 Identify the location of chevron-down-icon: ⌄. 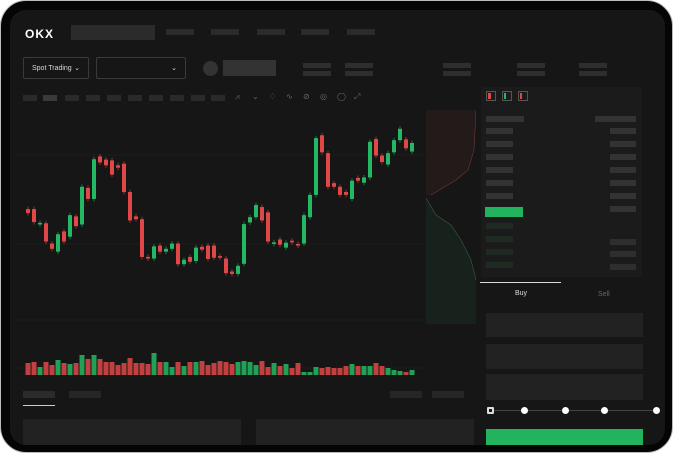
(77, 68).